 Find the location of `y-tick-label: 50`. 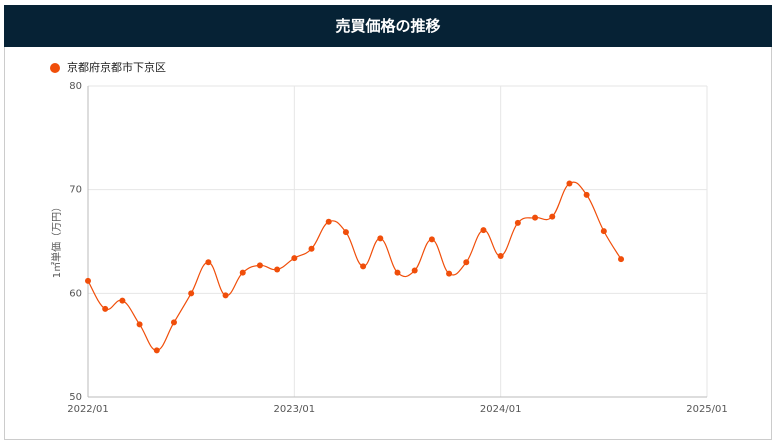

y-tick-label: 50 is located at coordinates (75, 397).